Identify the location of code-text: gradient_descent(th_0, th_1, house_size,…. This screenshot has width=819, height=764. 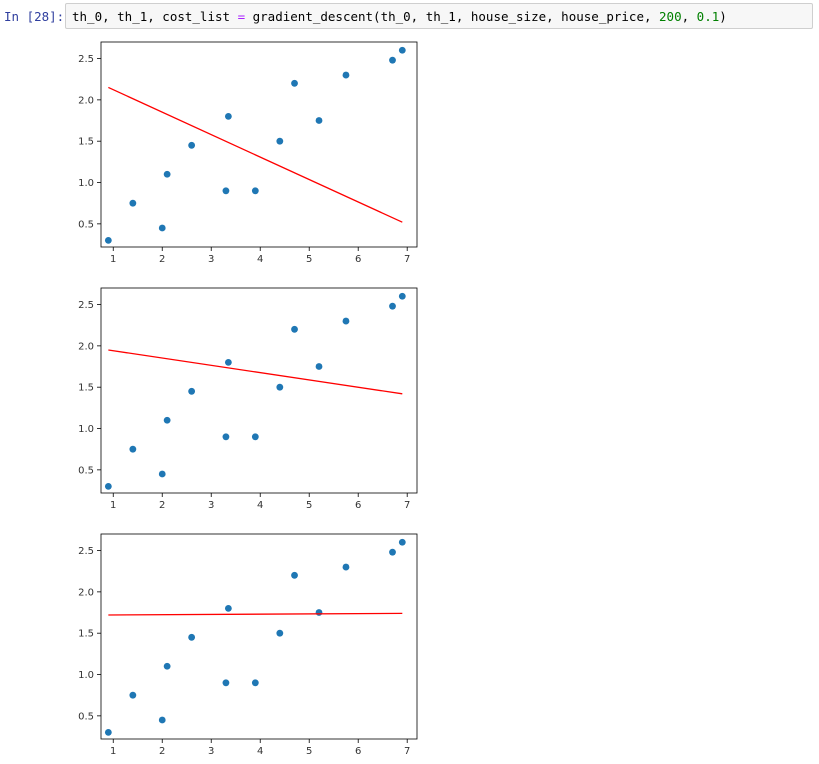
(452, 16).